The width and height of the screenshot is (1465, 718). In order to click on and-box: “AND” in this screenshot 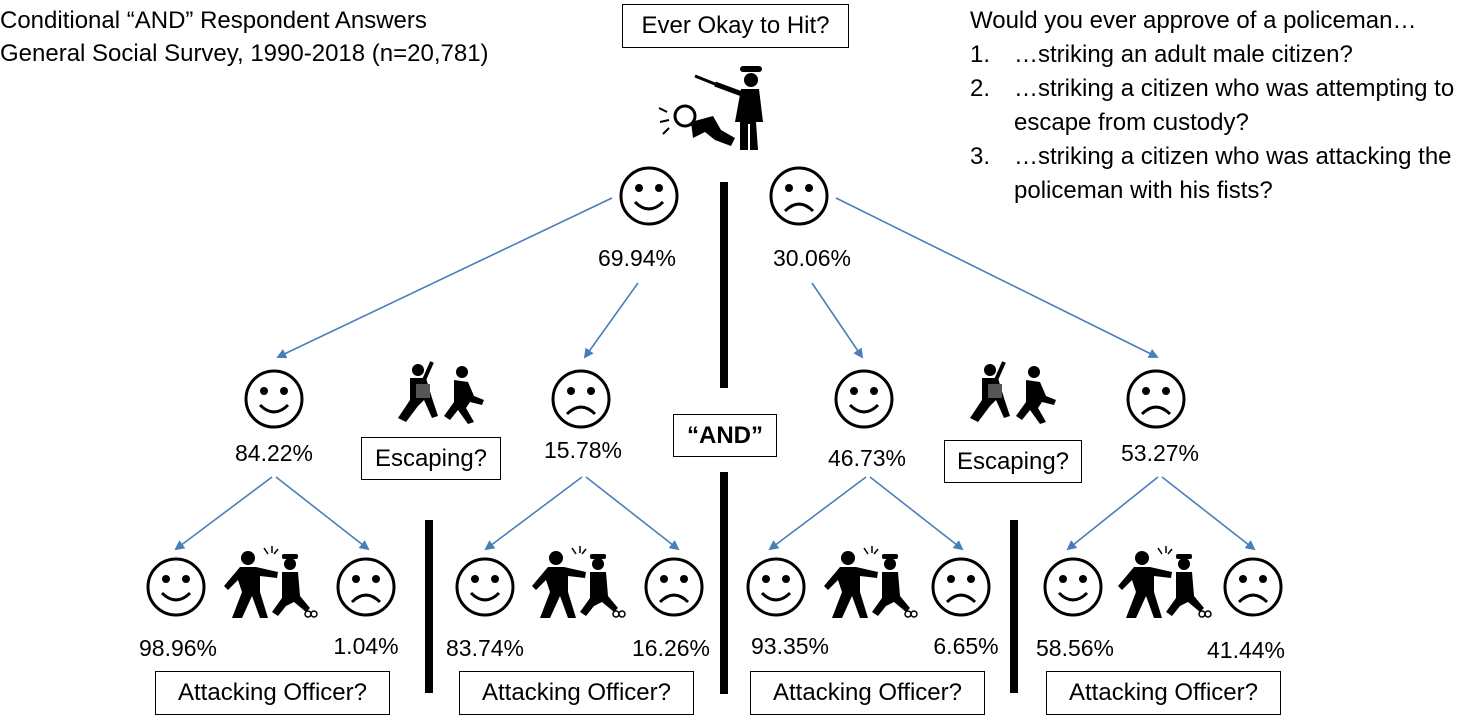, I will do `click(725, 435)`.